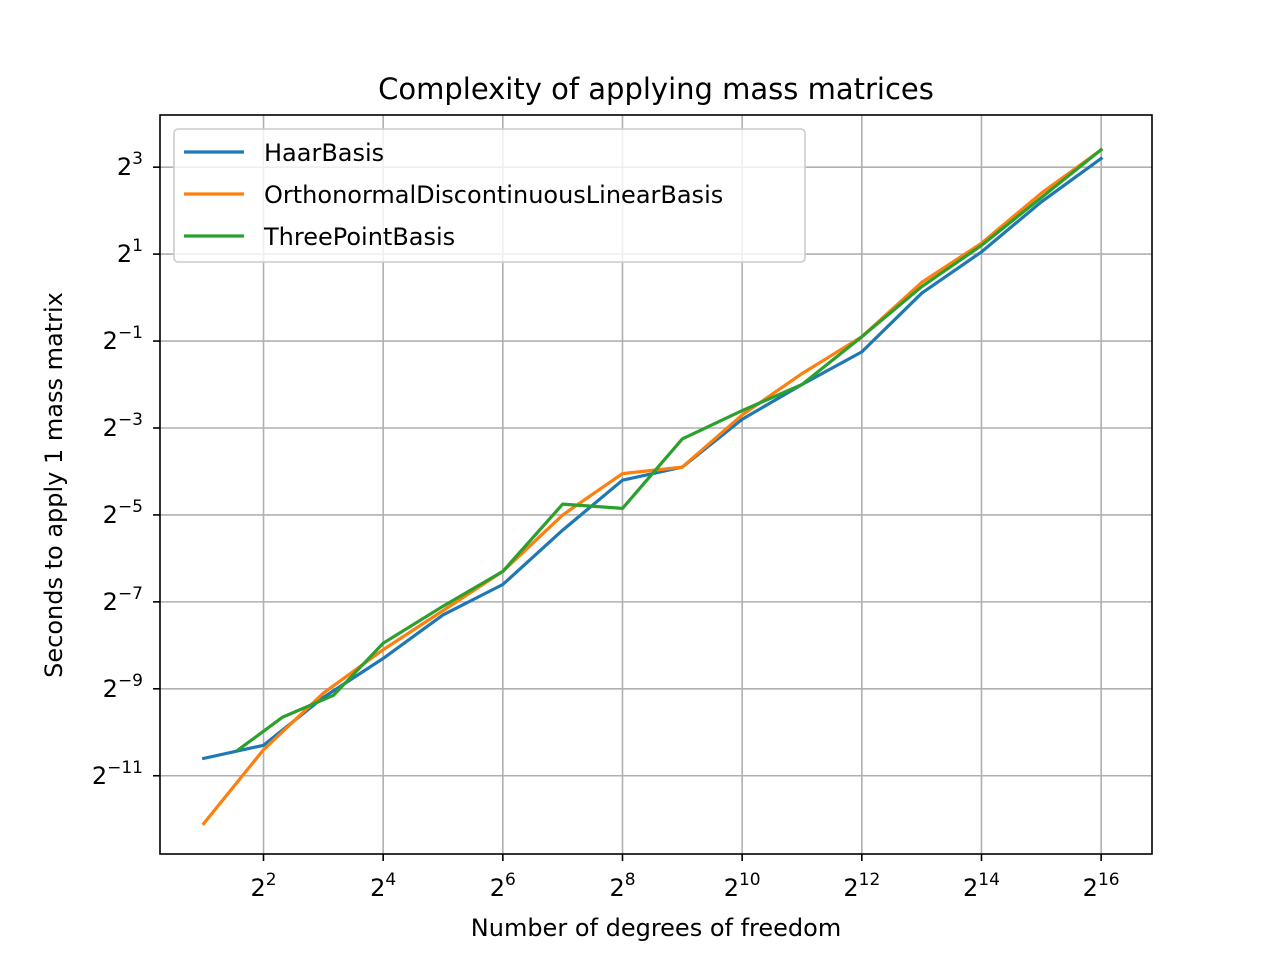  Describe the element at coordinates (117, 774) in the screenshot. I see `y-tick-label: 2−11` at that location.